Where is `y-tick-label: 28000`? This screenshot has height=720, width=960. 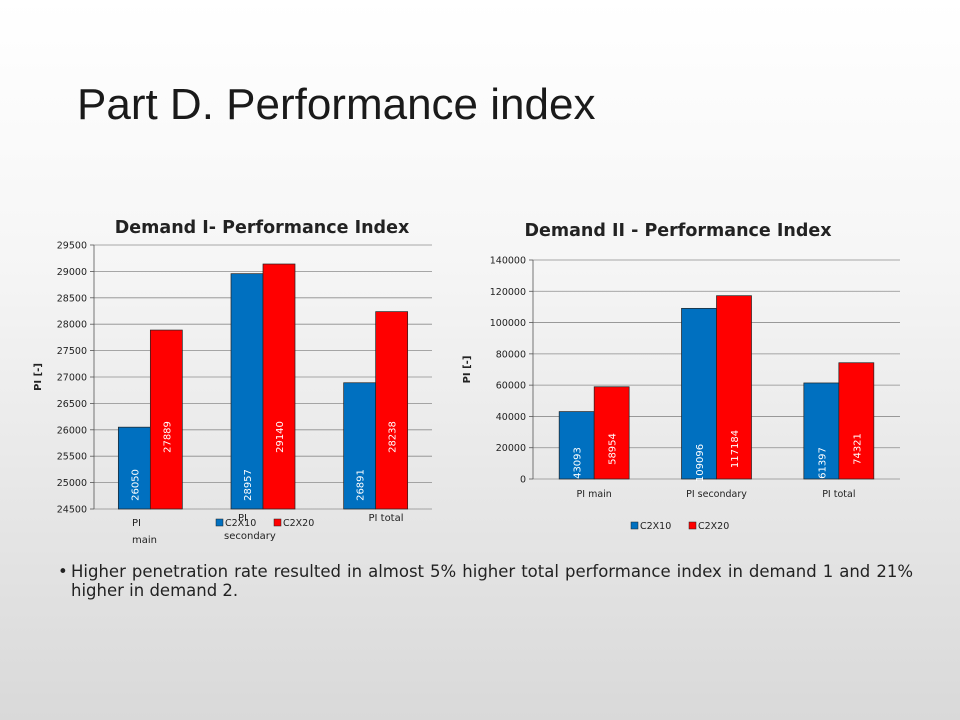 y-tick-label: 28000 is located at coordinates (72, 325).